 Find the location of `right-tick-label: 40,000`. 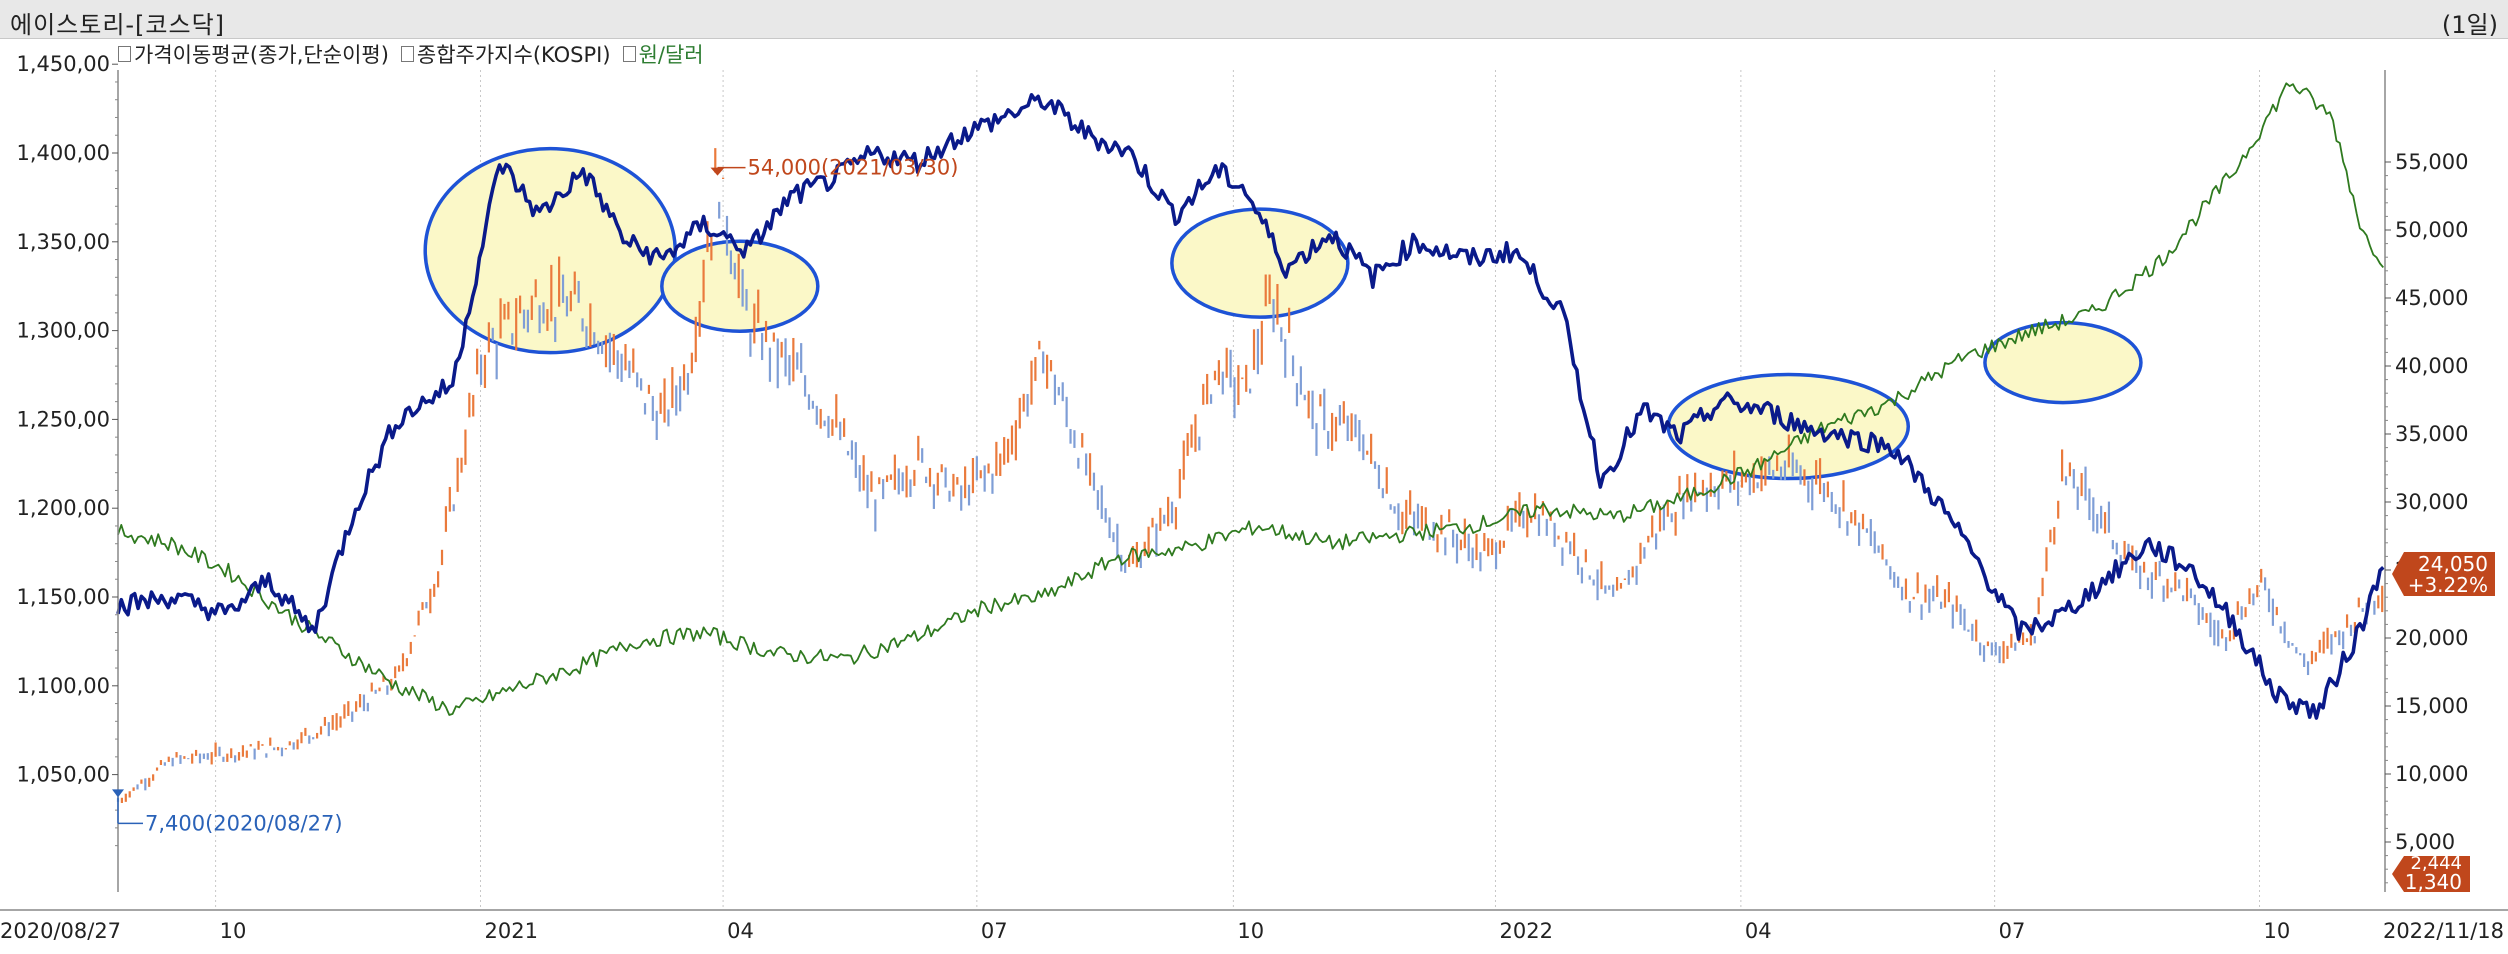

right-tick-label: 40,000 is located at coordinates (2431, 366).